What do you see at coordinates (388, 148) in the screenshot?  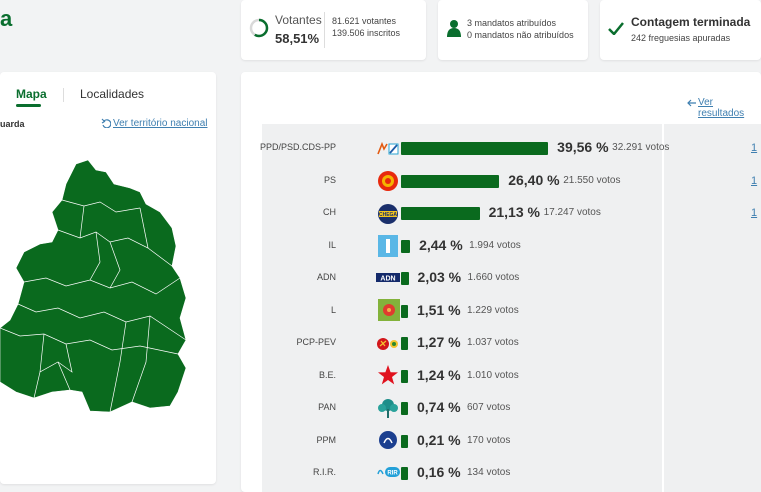 I see `ppd-psd-cds-logo-icon` at bounding box center [388, 148].